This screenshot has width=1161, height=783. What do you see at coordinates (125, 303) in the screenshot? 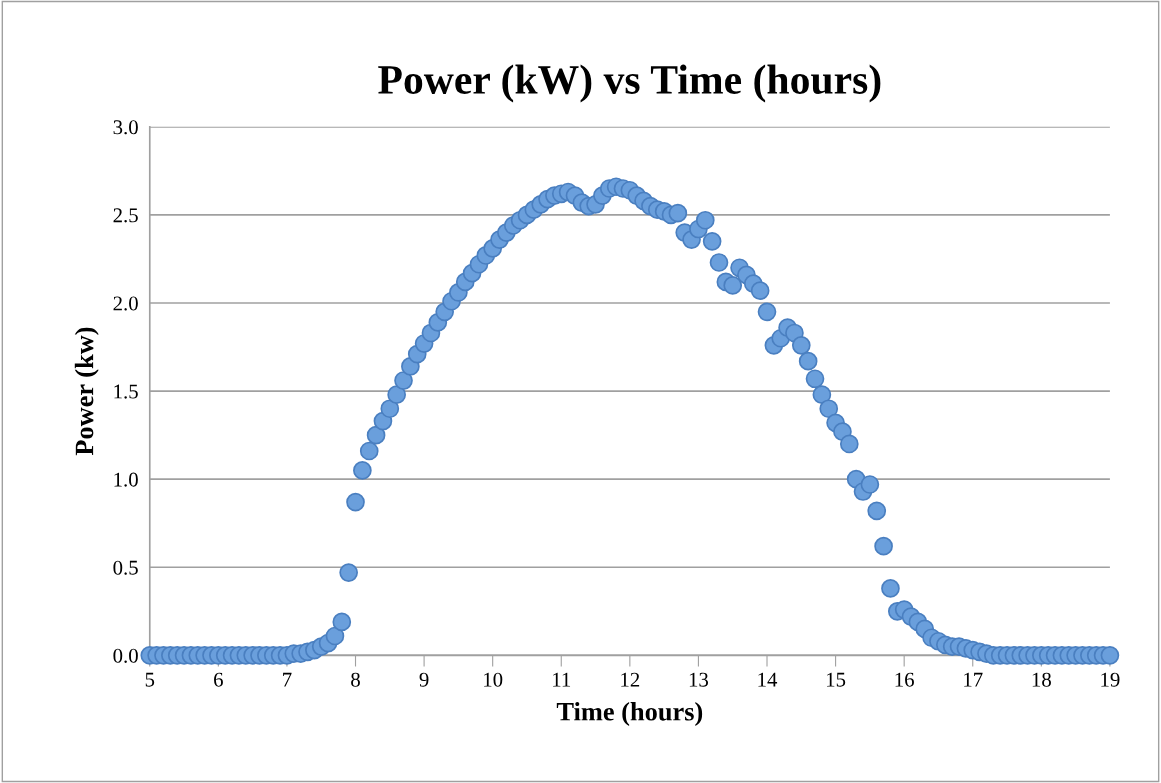
I see `y-tick-label: 2.0` at bounding box center [125, 303].